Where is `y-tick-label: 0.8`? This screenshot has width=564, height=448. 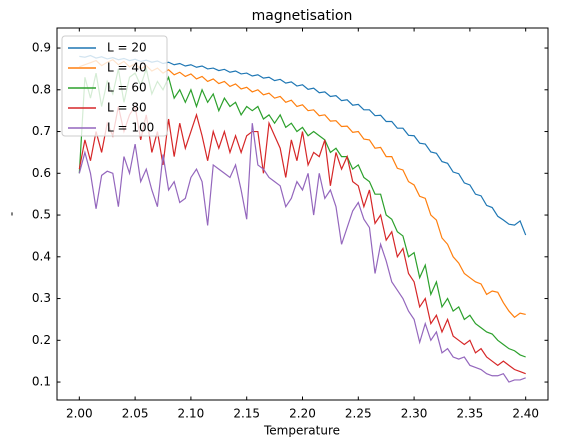
y-tick-label: 0.8 is located at coordinates (41, 89).